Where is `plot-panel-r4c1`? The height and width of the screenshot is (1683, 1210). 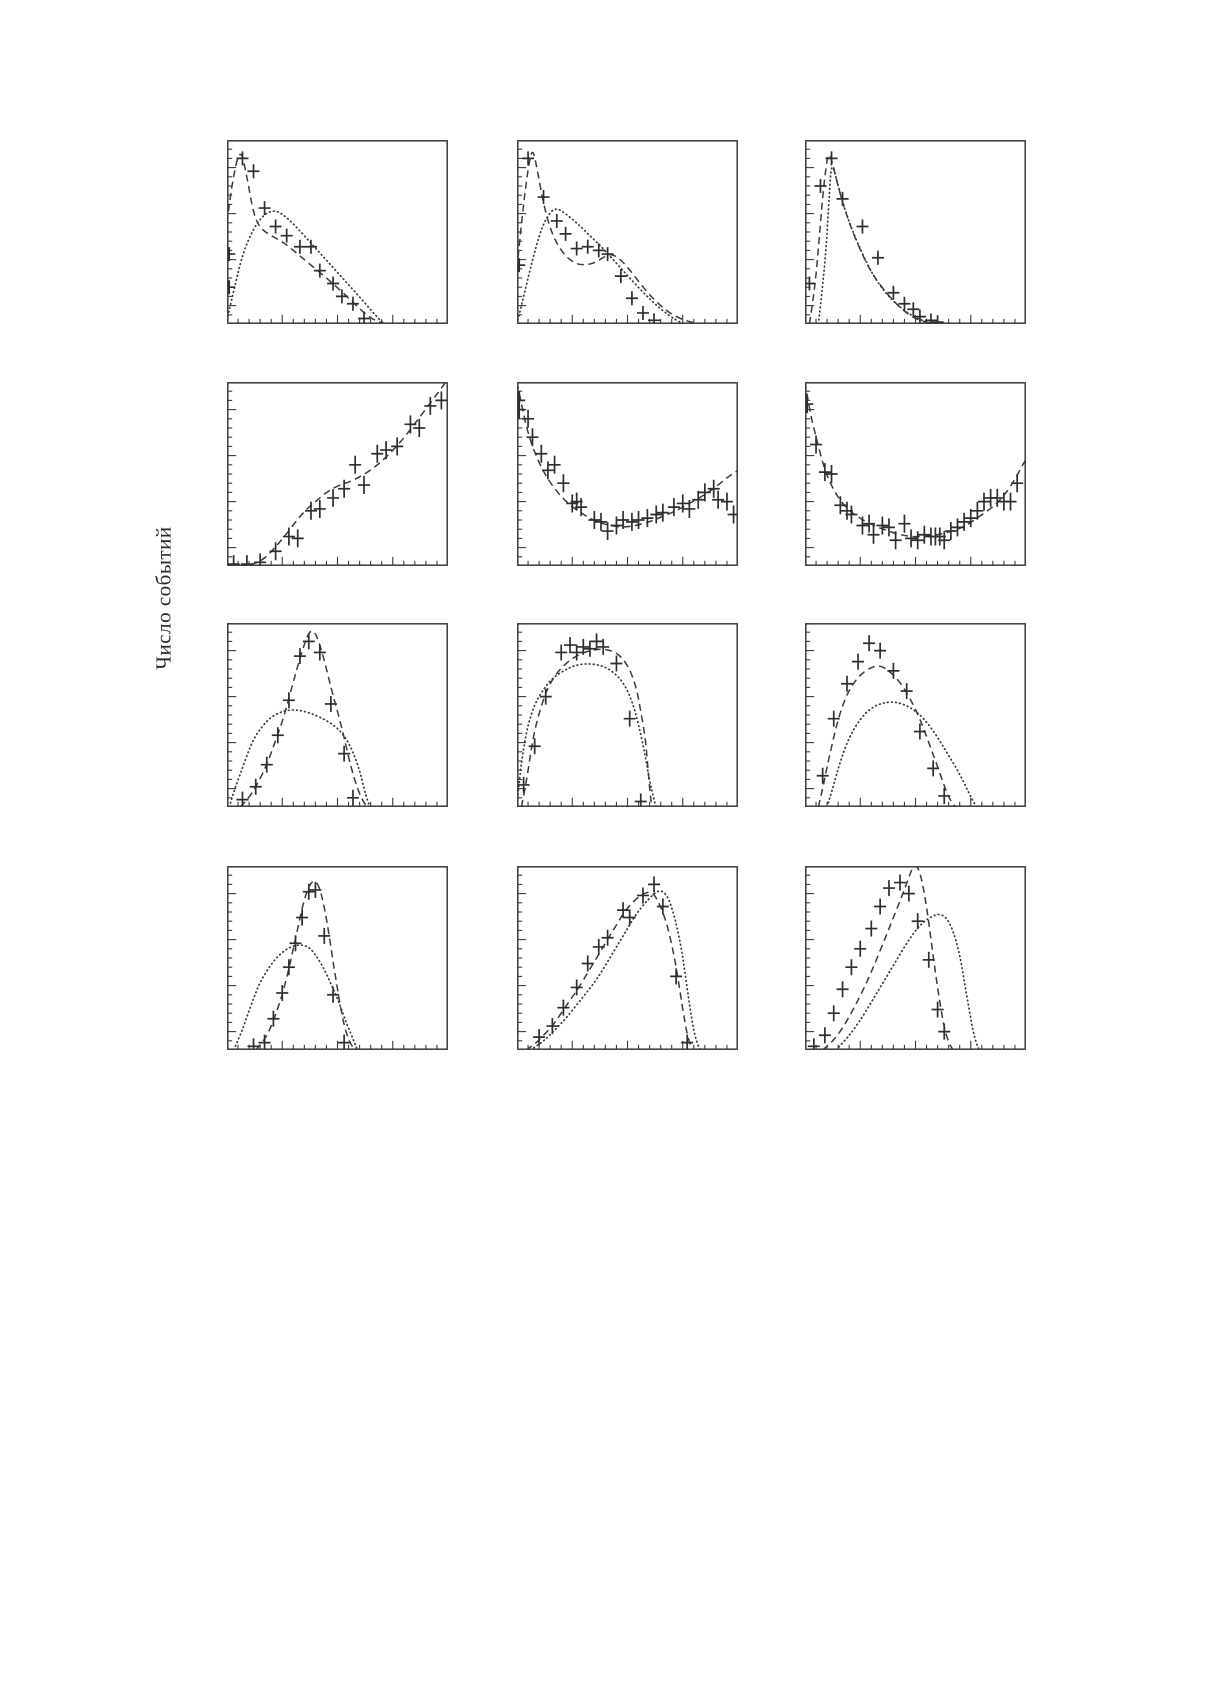
plot-panel-r4c1 is located at coordinates (337, 958).